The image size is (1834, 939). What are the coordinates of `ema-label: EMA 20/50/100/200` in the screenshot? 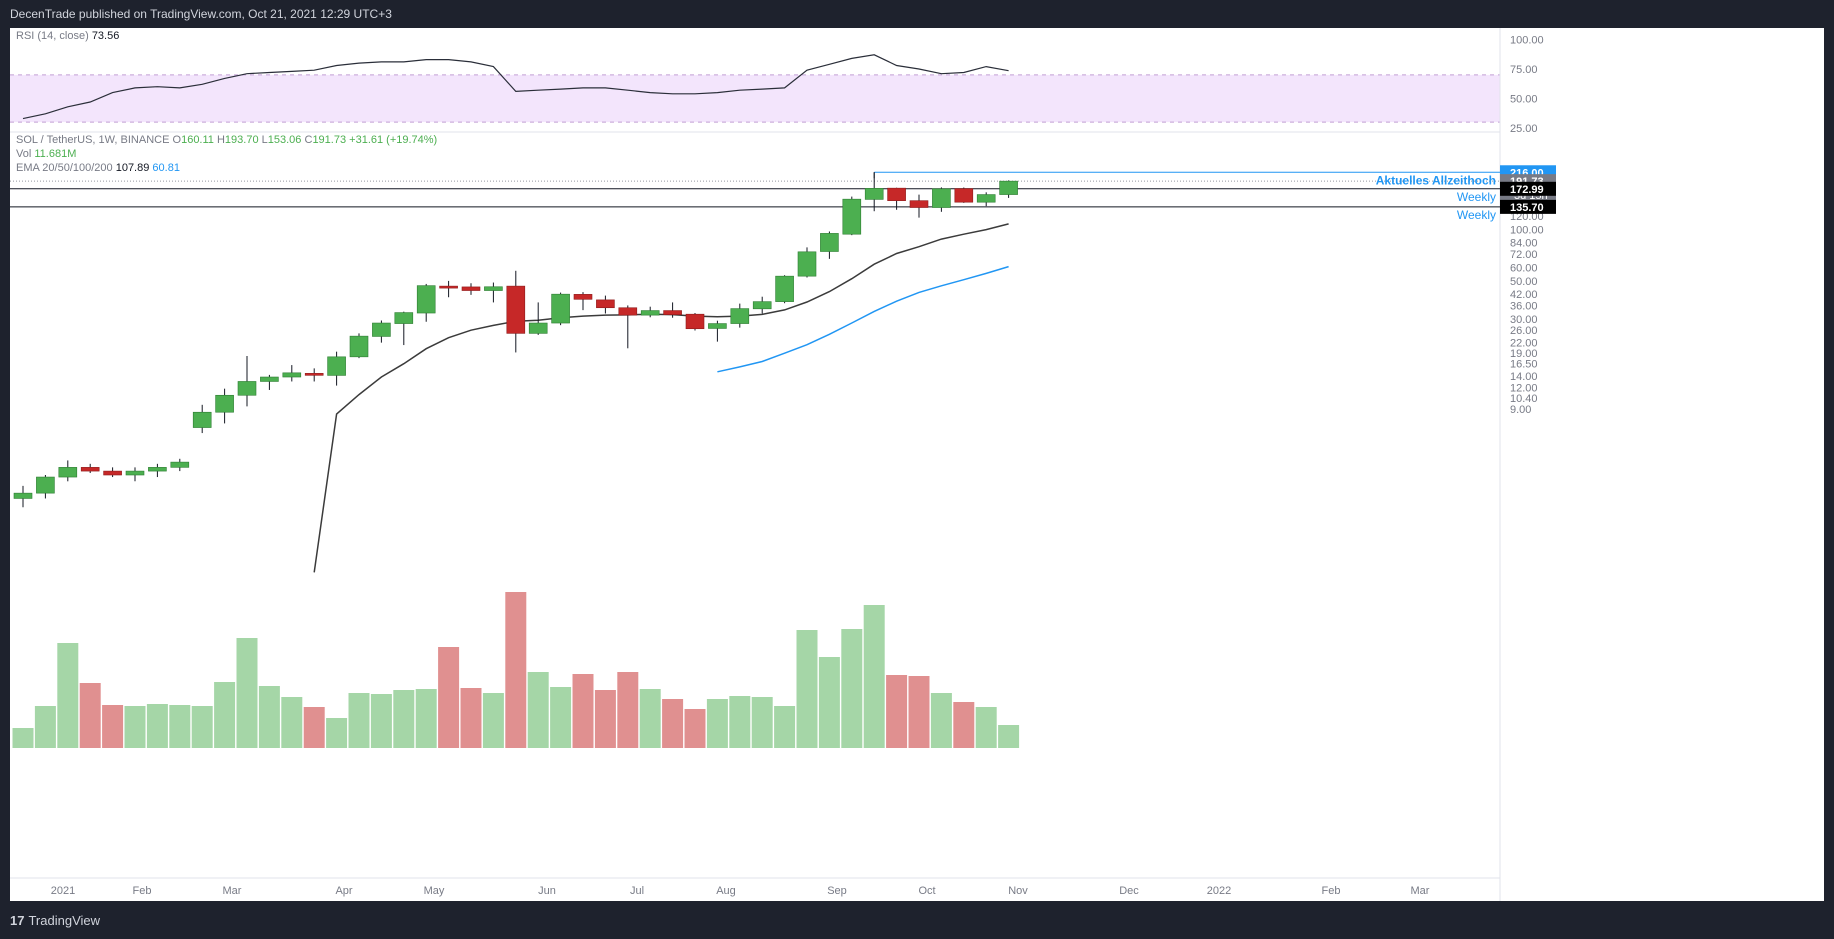 It's located at (64, 168).